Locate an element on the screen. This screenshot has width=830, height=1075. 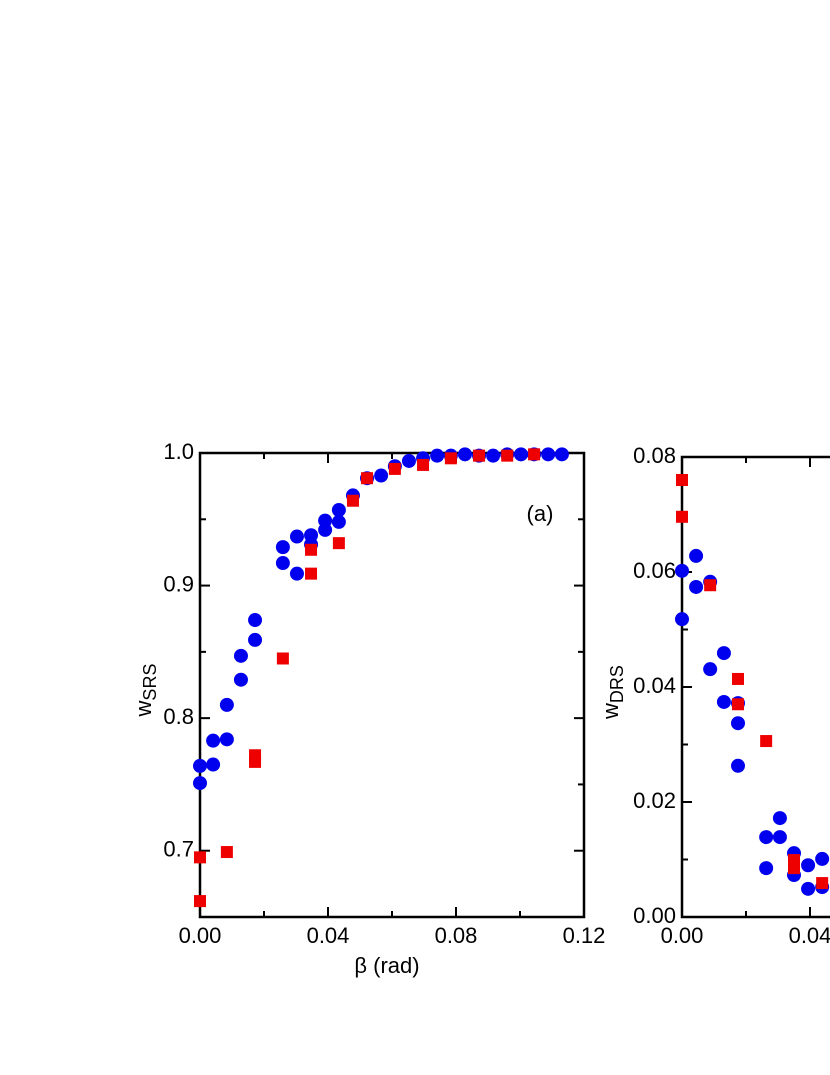
y-axis-label: wDRS is located at coordinates (612, 692).